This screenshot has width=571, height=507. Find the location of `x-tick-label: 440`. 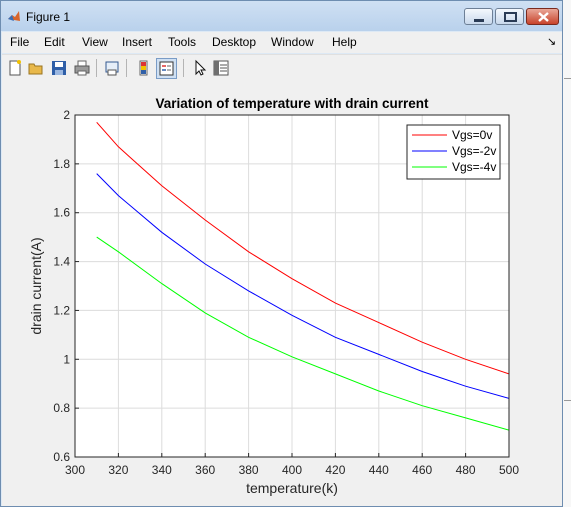

x-tick-label: 440 is located at coordinates (379, 470).